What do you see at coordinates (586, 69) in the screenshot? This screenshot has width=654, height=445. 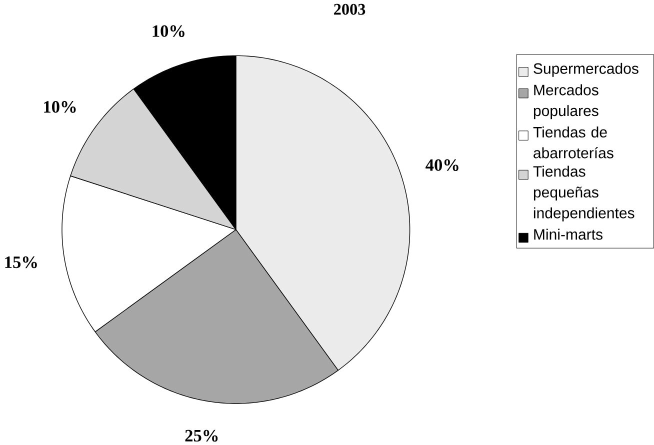 I see `legend-label: Supermercados` at bounding box center [586, 69].